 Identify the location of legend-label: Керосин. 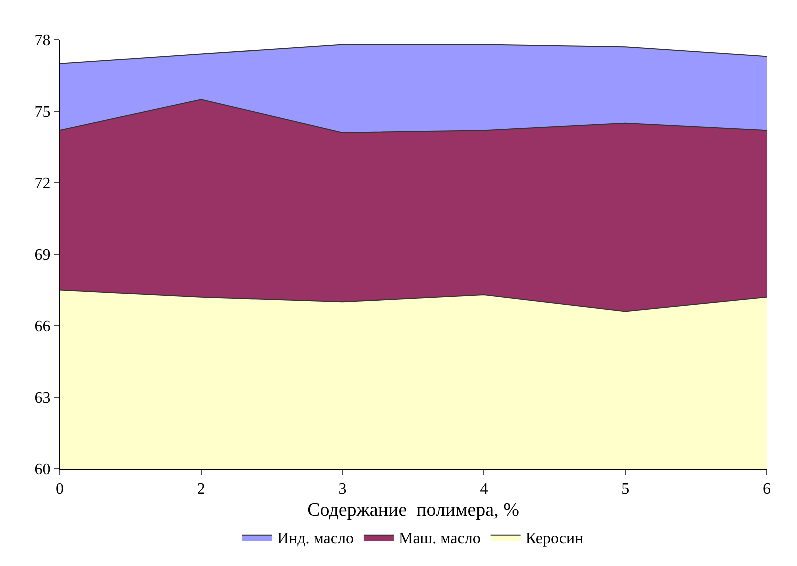
(555, 539).